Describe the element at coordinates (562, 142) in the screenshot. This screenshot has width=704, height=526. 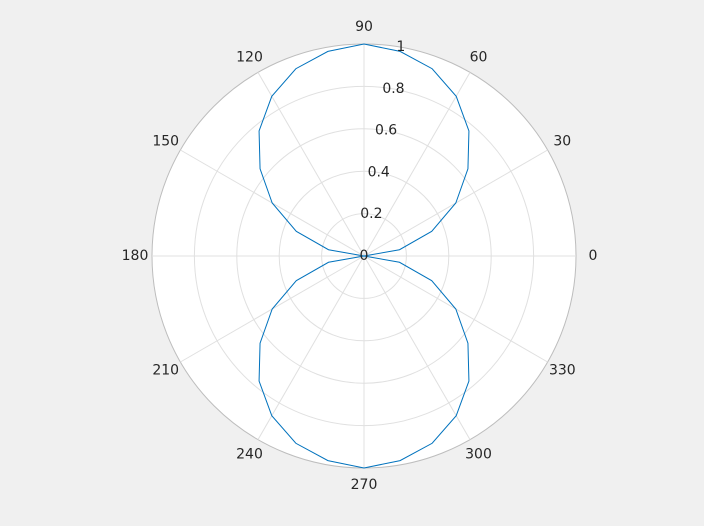
I see `angle-tick-label: 30` at that location.